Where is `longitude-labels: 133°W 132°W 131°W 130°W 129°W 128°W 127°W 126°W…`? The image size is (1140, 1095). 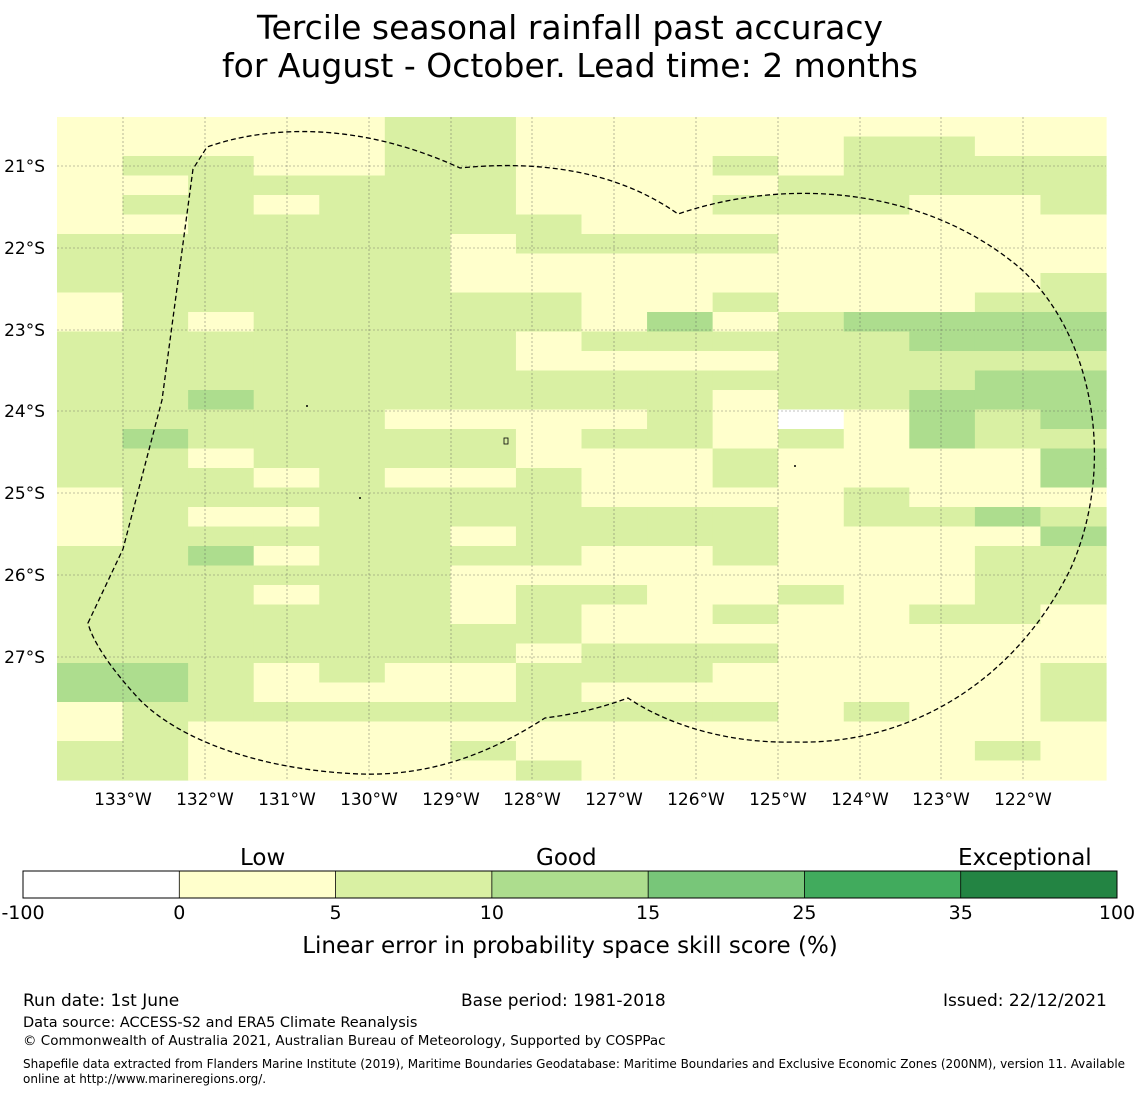
longitude-labels: 133°W 132°W 131°W 130°W 129°W 128°W 127°W 126°W… is located at coordinates (573, 800).